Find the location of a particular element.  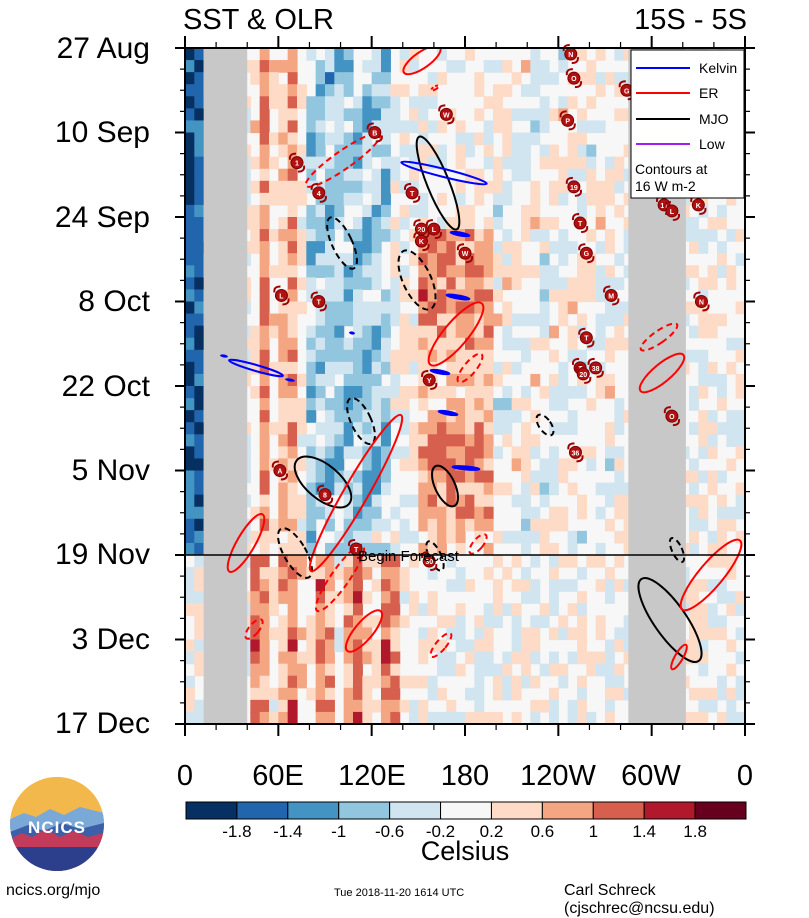

storm-marker: N is located at coordinates (701, 301).